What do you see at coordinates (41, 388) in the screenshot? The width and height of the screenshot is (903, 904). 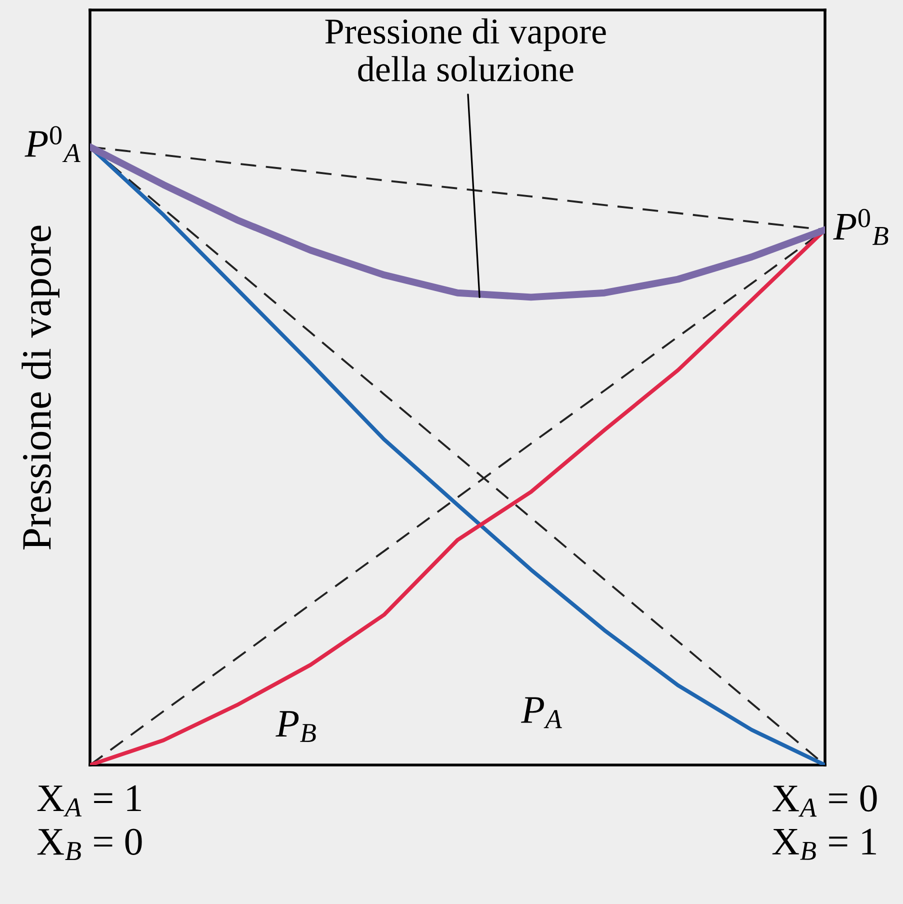 I see `y-axis-title: Pressione di vapore` at bounding box center [41, 388].